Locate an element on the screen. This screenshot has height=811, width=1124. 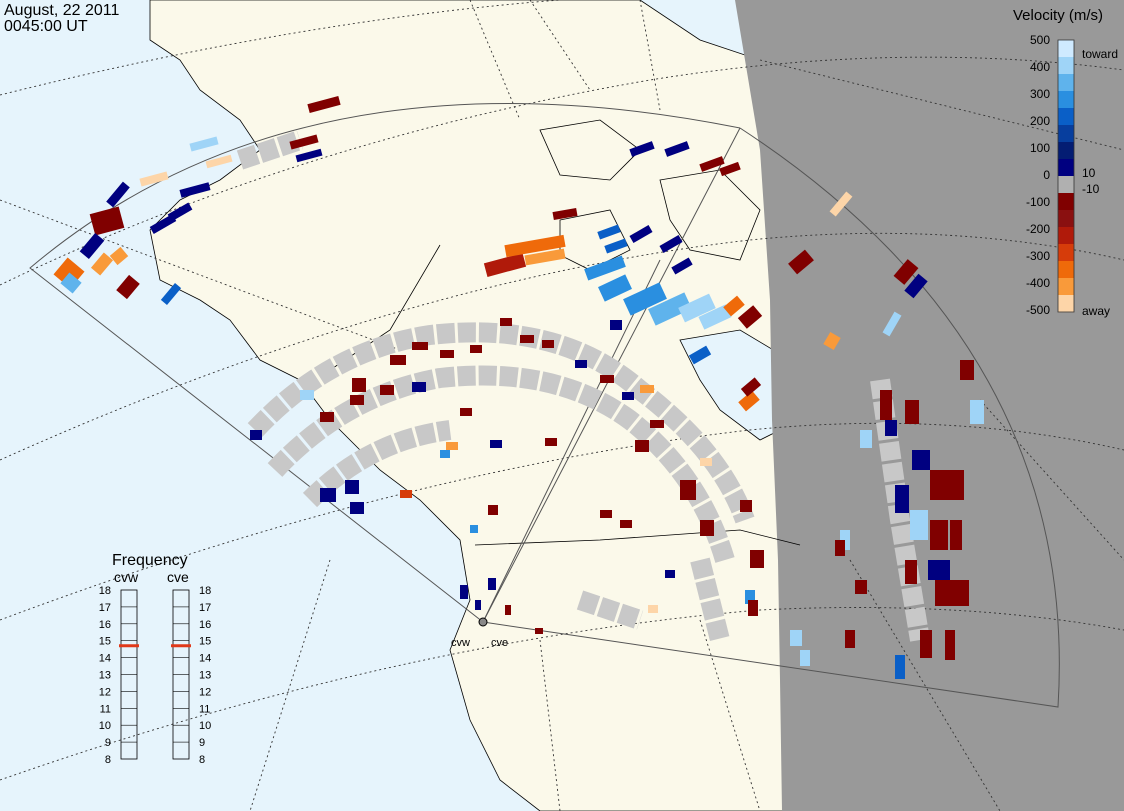
colorbar-neg10-label: -10 is located at coordinates (1091, 189).